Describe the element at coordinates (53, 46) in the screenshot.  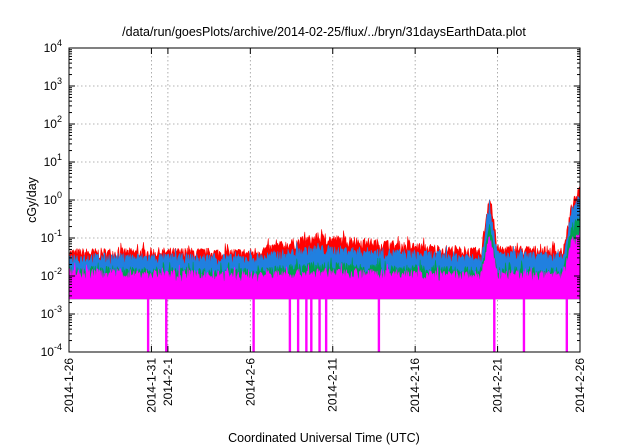
I see `y-tick-label: 10⁴` at that location.